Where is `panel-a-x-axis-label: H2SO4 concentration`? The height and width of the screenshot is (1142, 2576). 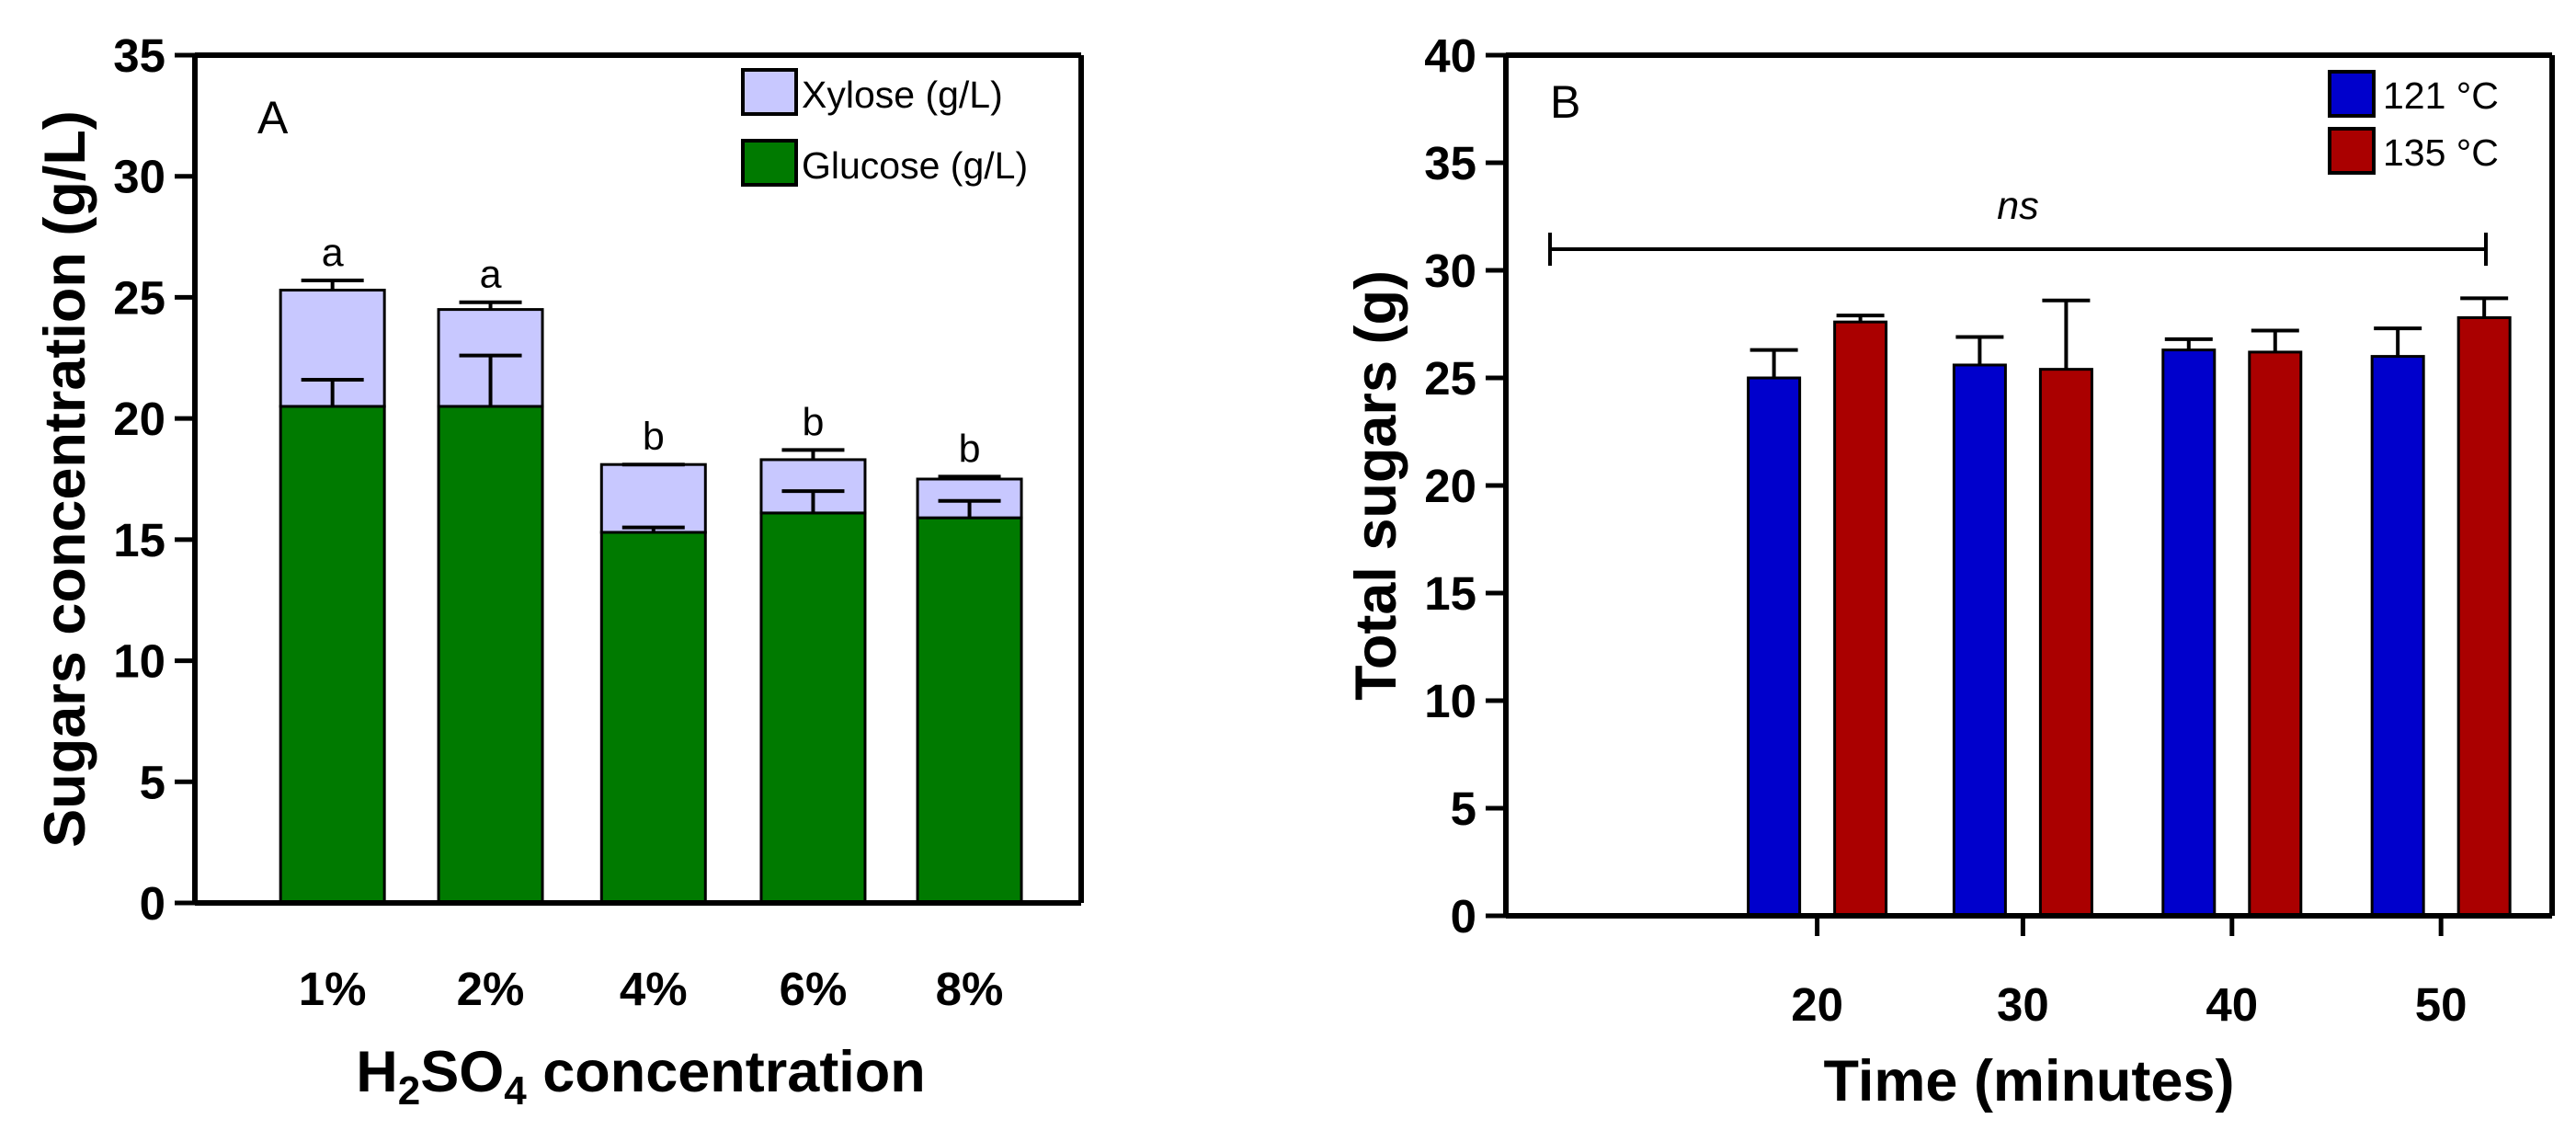 panel-a-x-axis-label: H2SO4 concentration is located at coordinates (641, 1077).